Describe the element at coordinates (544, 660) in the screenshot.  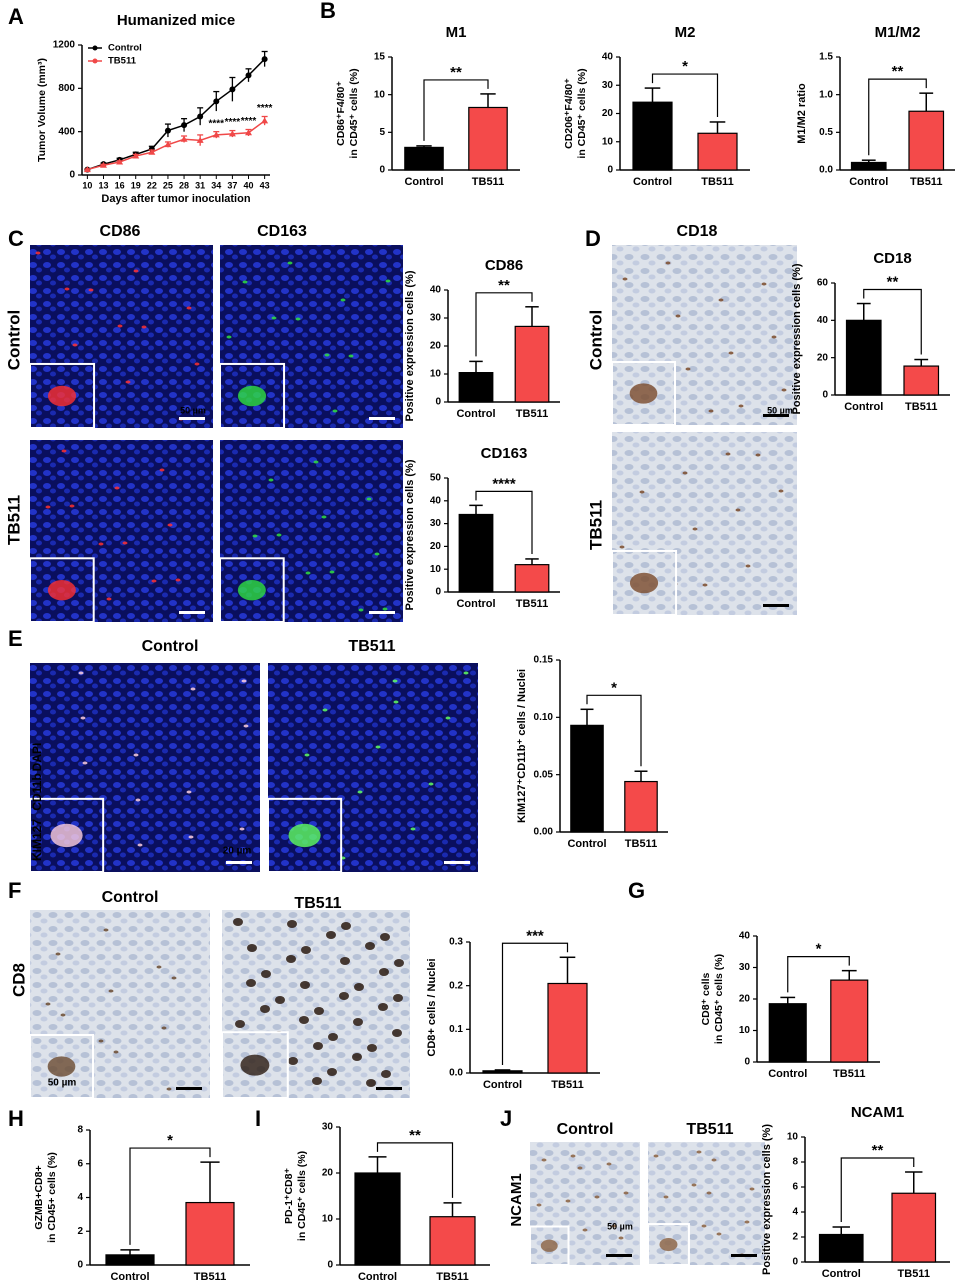
I see `y-tick-label: 0.15` at that location.